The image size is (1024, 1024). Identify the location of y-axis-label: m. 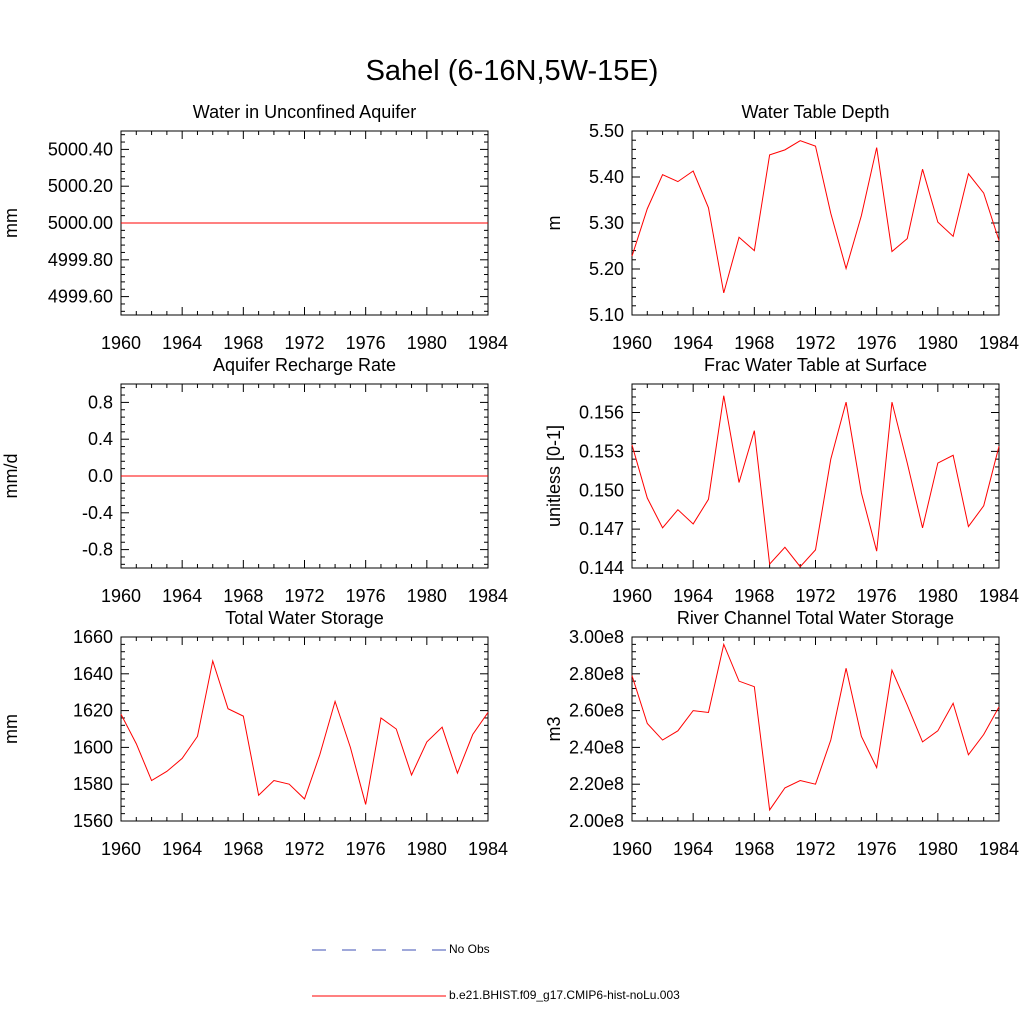
(554, 223).